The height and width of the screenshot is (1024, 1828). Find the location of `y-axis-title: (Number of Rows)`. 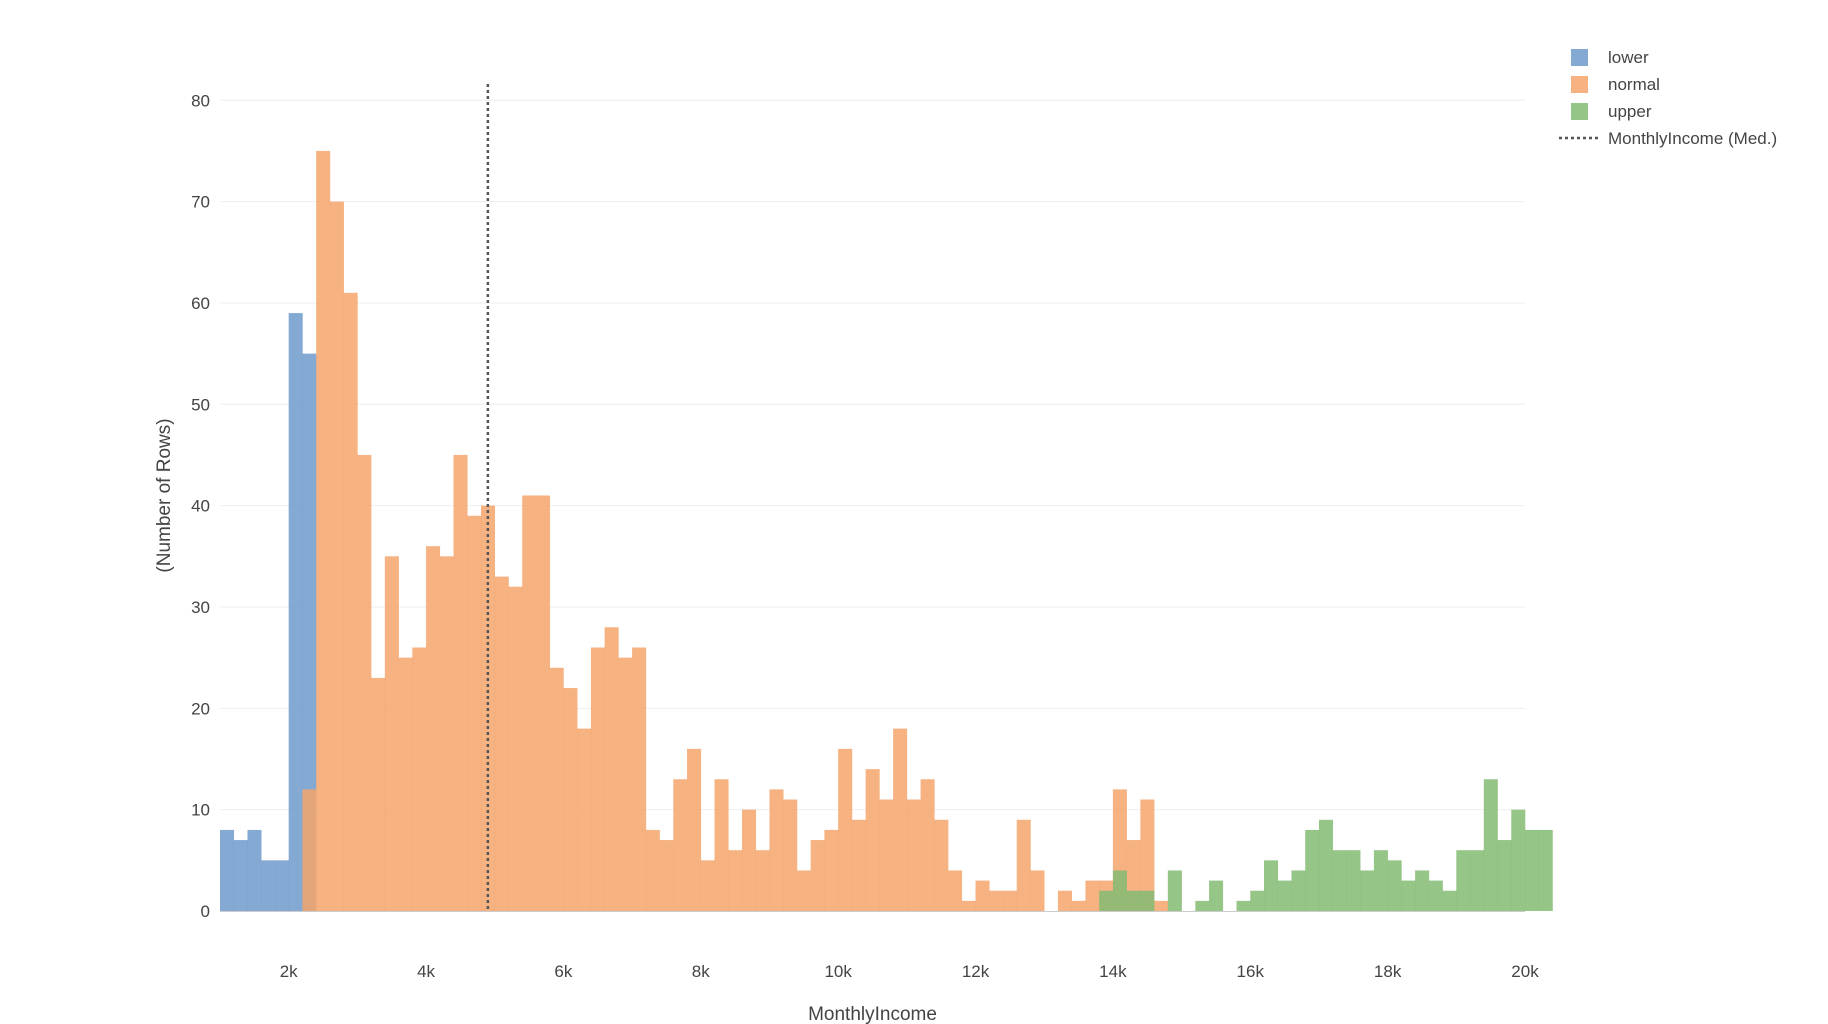

y-axis-title: (Number of Rows) is located at coordinates (164, 495).